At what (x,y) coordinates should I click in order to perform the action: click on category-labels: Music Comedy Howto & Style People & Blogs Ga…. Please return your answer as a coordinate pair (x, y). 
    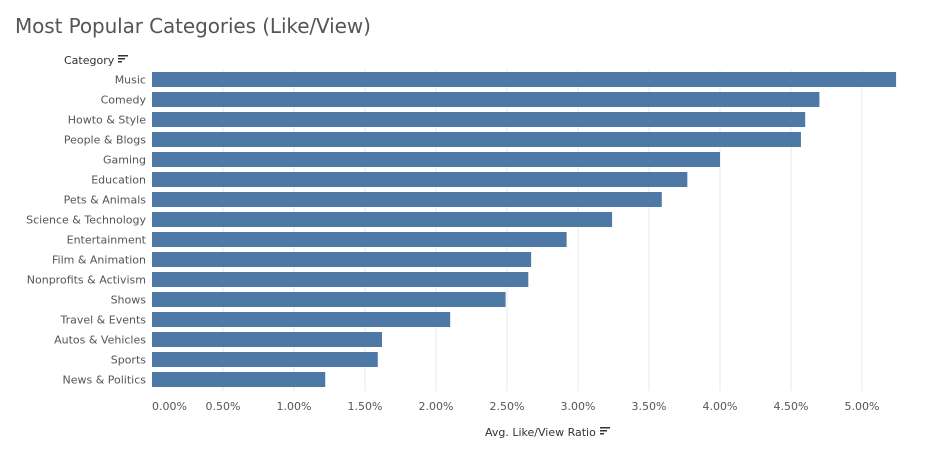
    Looking at the image, I should click on (86, 230).